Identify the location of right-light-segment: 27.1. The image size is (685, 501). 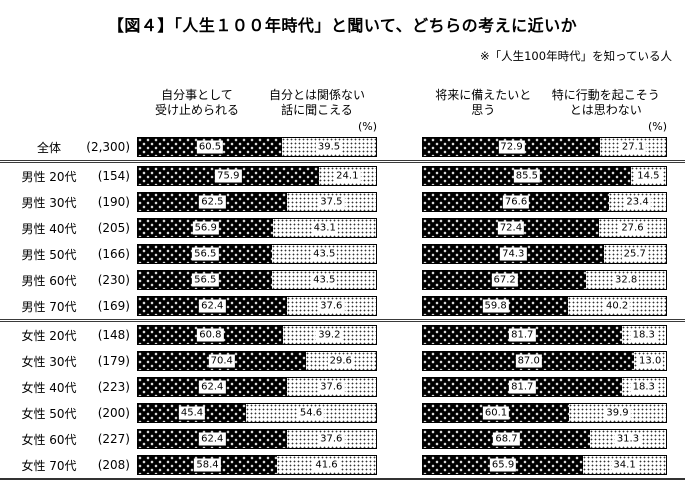
(633, 147).